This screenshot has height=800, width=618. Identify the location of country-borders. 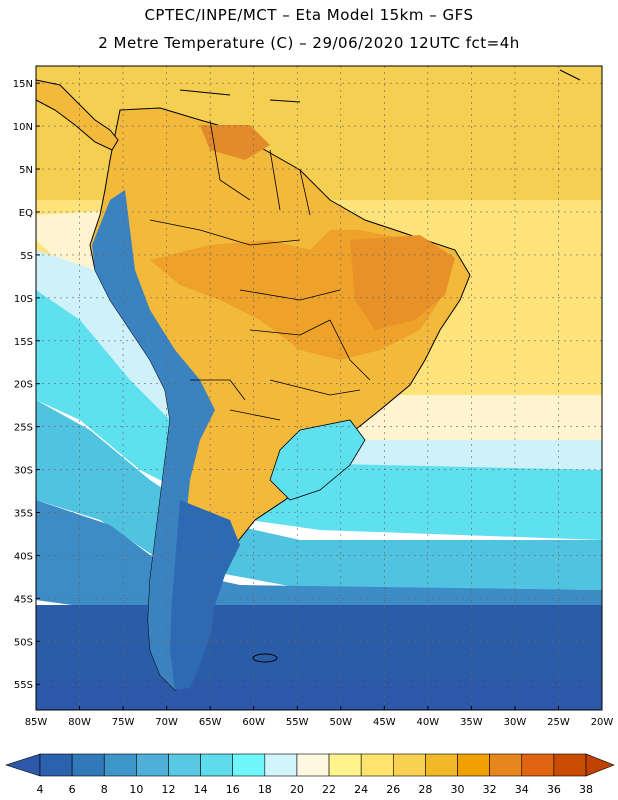
(260, 270).